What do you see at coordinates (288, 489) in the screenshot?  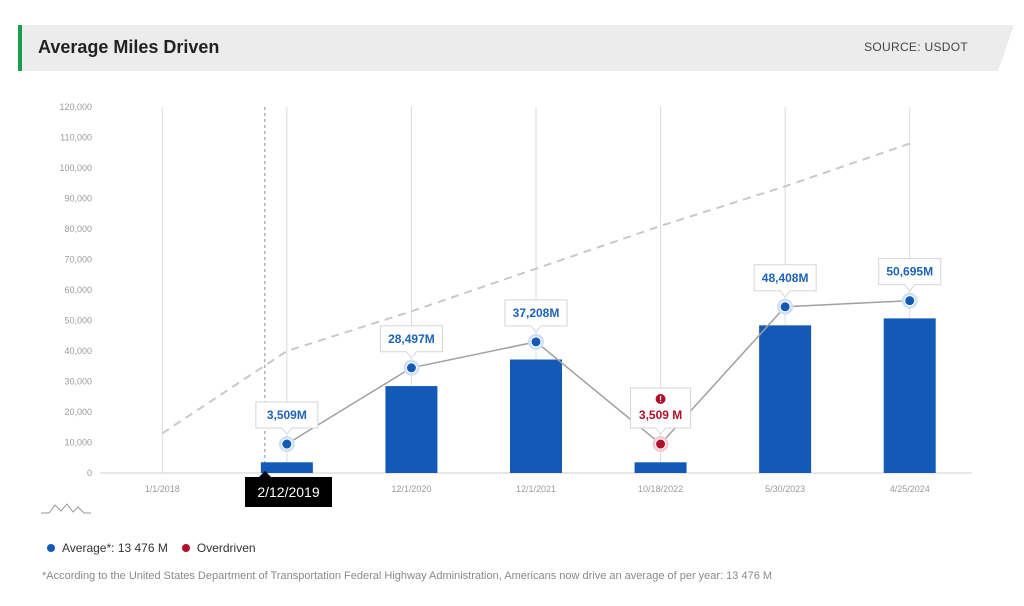 I see `date-tooltip: 2/12/2019` at bounding box center [288, 489].